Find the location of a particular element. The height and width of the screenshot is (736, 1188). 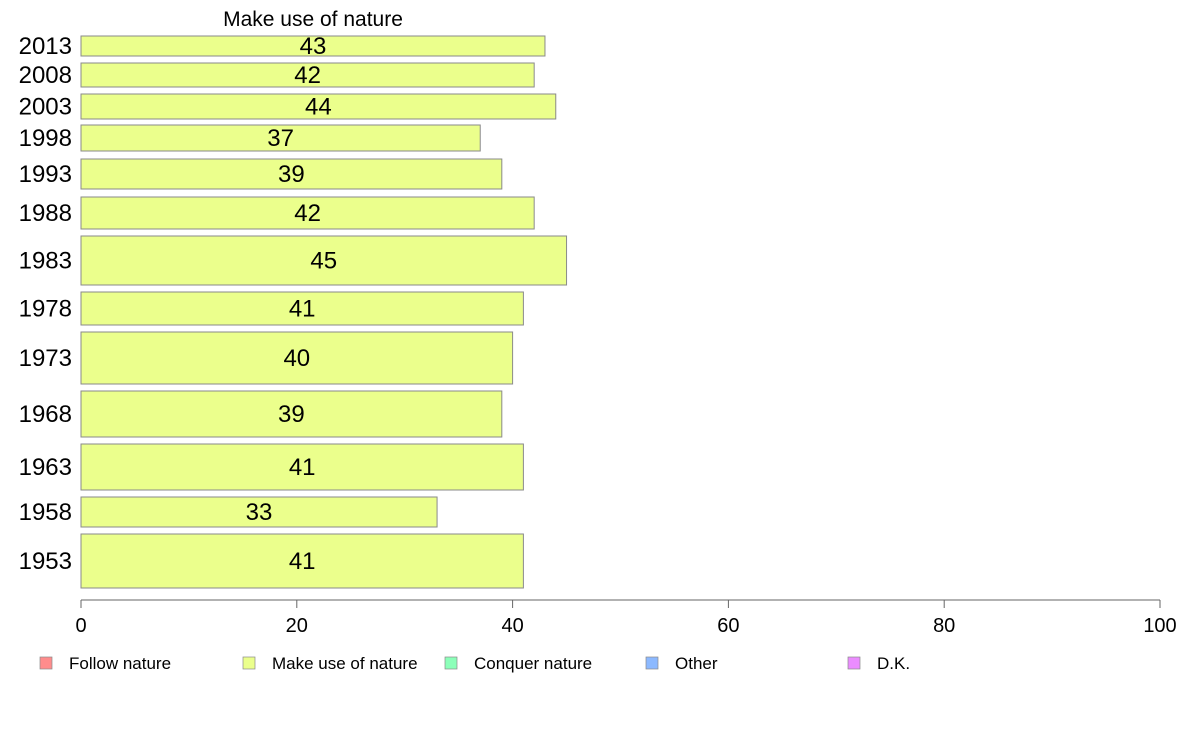

value-label-1998: 37 is located at coordinates (280, 138).